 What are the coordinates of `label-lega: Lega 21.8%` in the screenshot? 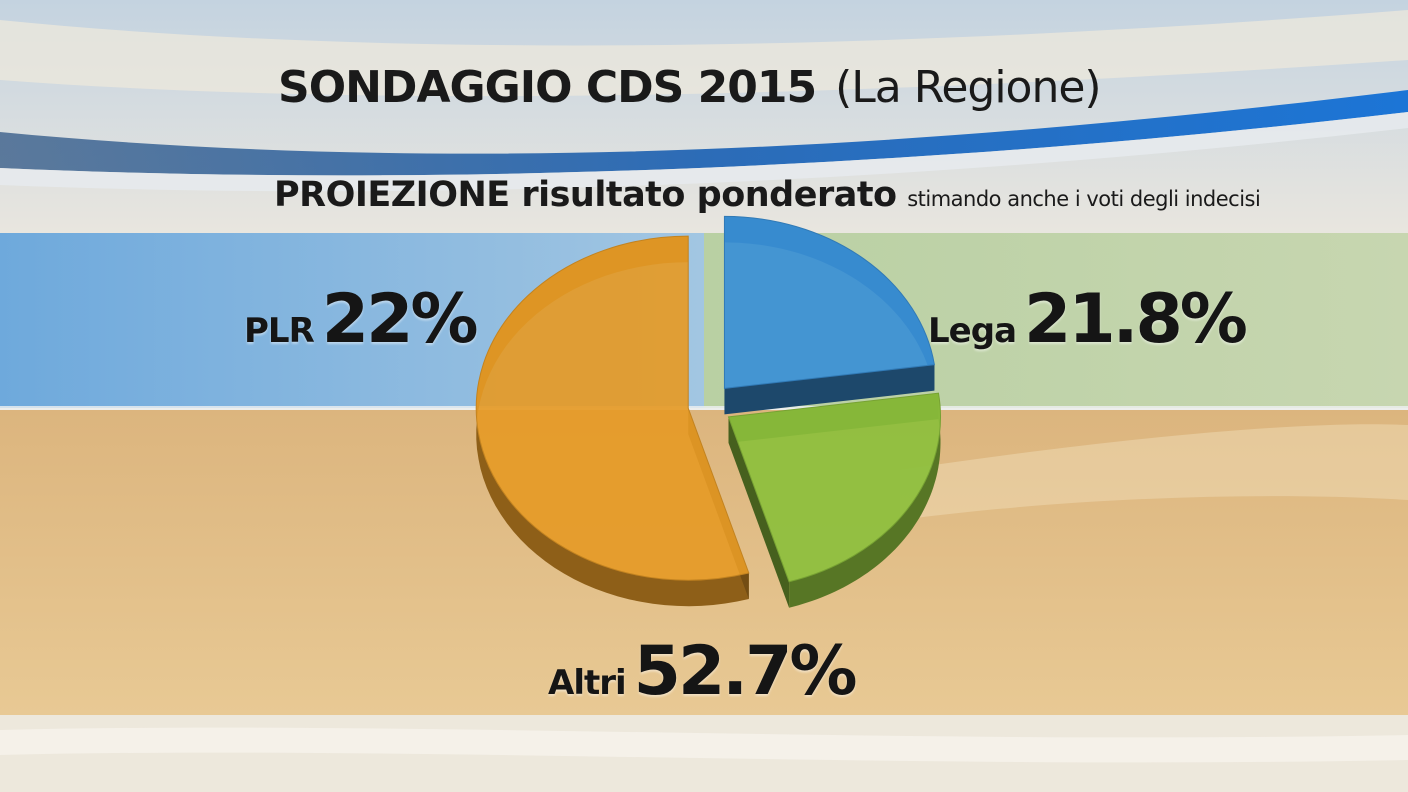 It's located at (1088, 319).